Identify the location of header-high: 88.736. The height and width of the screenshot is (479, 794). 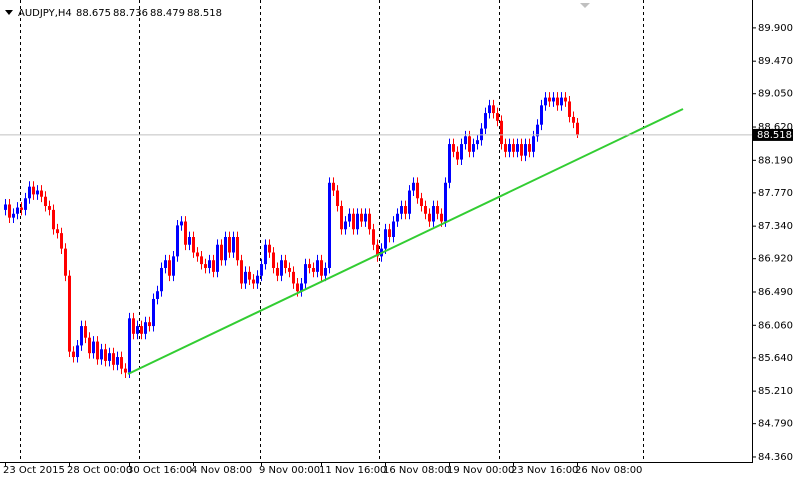
(130, 13).